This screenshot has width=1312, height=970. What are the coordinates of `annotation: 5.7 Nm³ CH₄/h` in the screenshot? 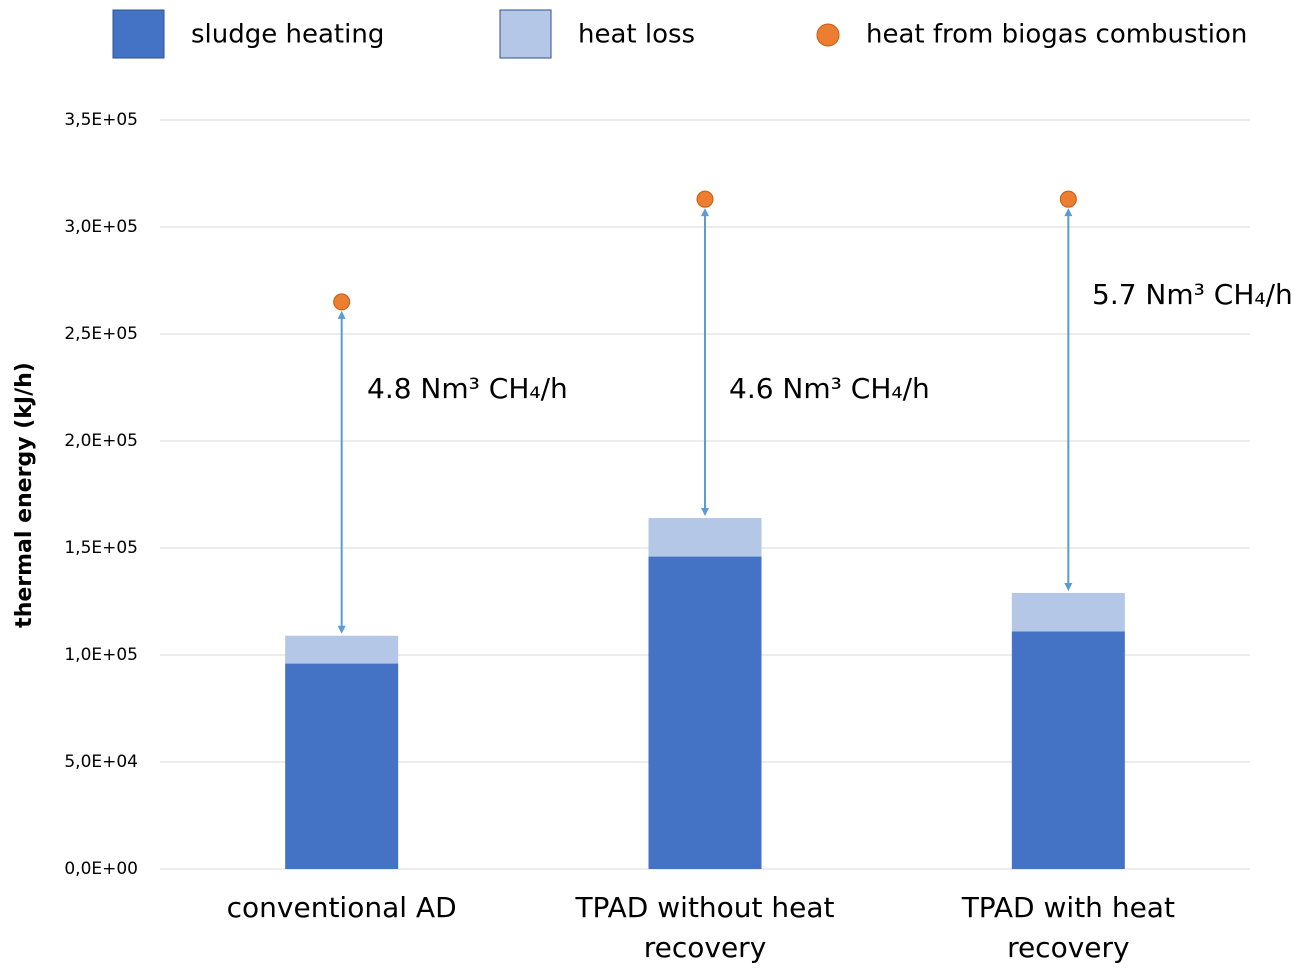 It's located at (1192, 294).